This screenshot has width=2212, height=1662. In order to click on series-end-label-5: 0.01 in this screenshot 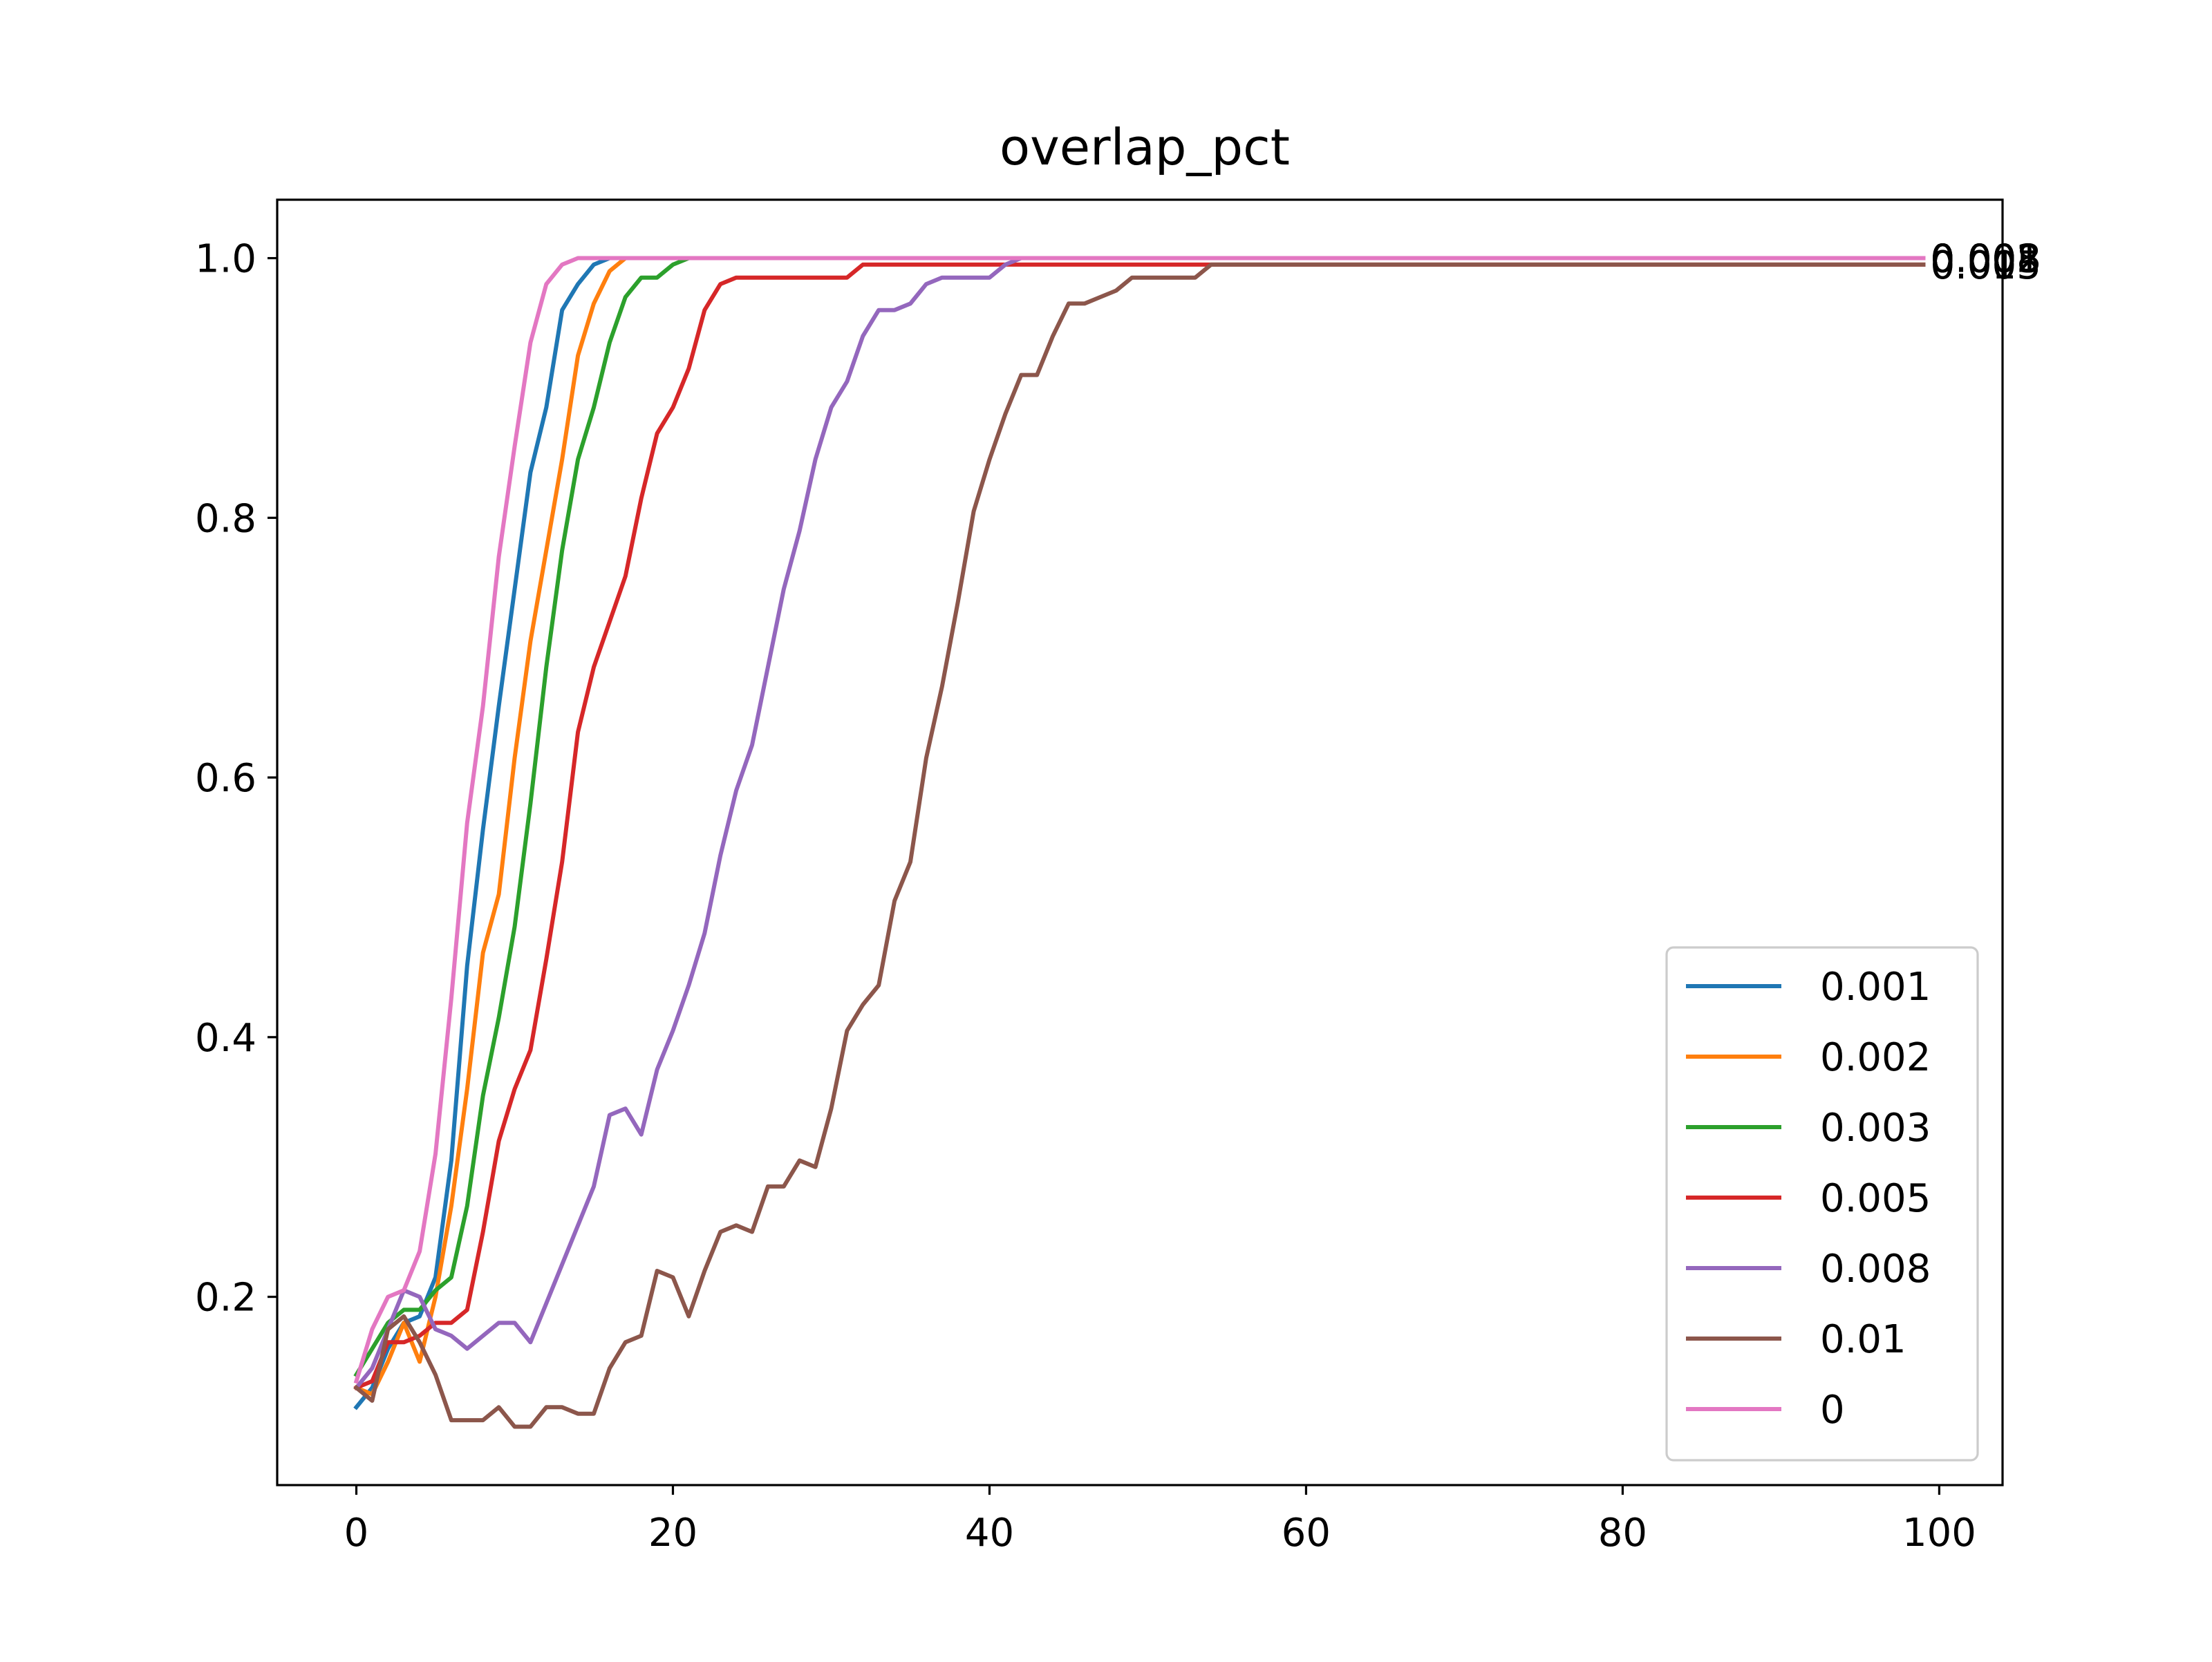, I will do `click(1974, 265)`.